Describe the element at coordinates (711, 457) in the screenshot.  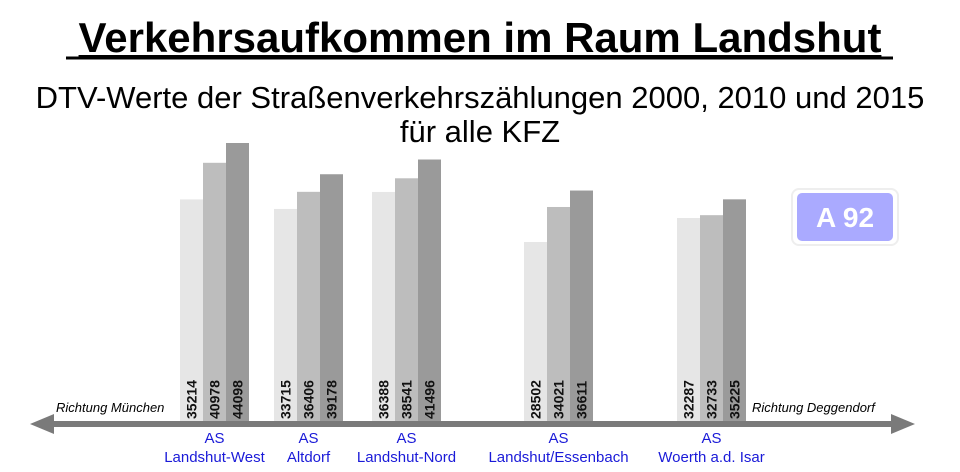
I see `category-label: Woerth a.d. Isar` at that location.